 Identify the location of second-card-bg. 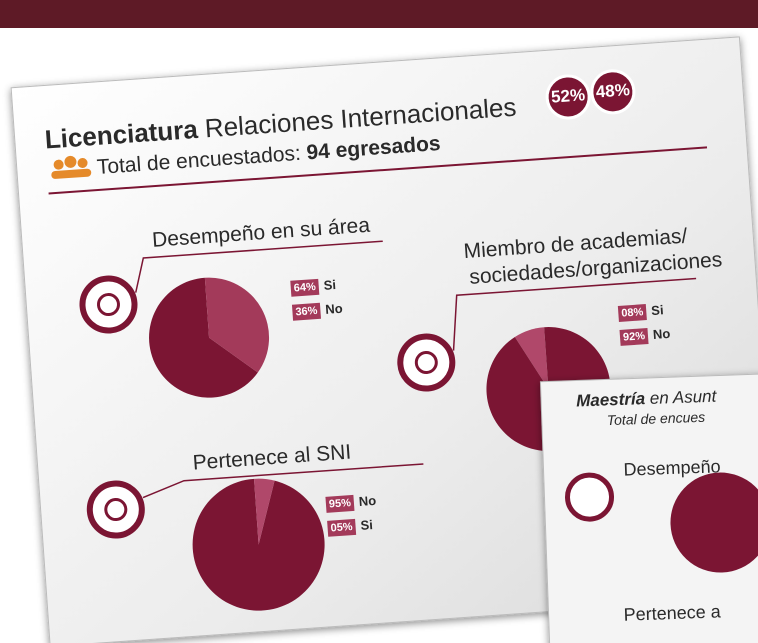
(648, 507).